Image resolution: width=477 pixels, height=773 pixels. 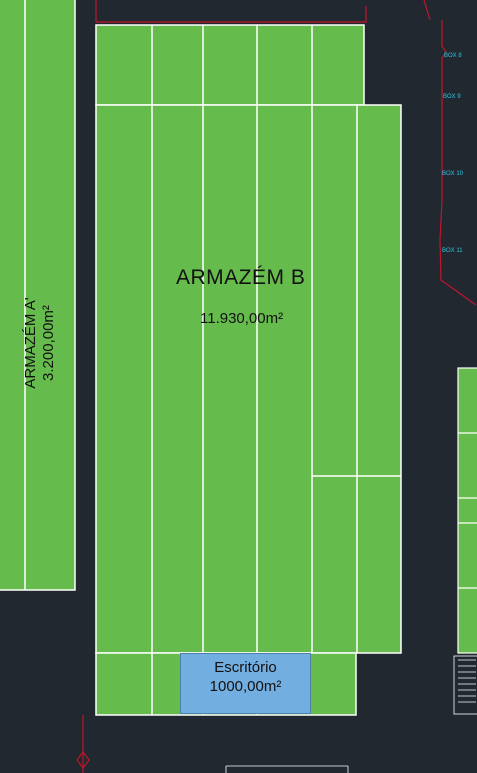 I want to click on warehouse-a-name: ARMAZÉM A', so click(x=30, y=343).